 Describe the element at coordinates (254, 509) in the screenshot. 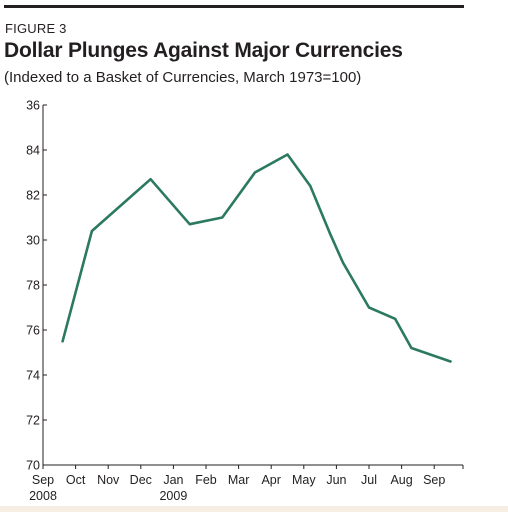

I see `bottom-band` at that location.